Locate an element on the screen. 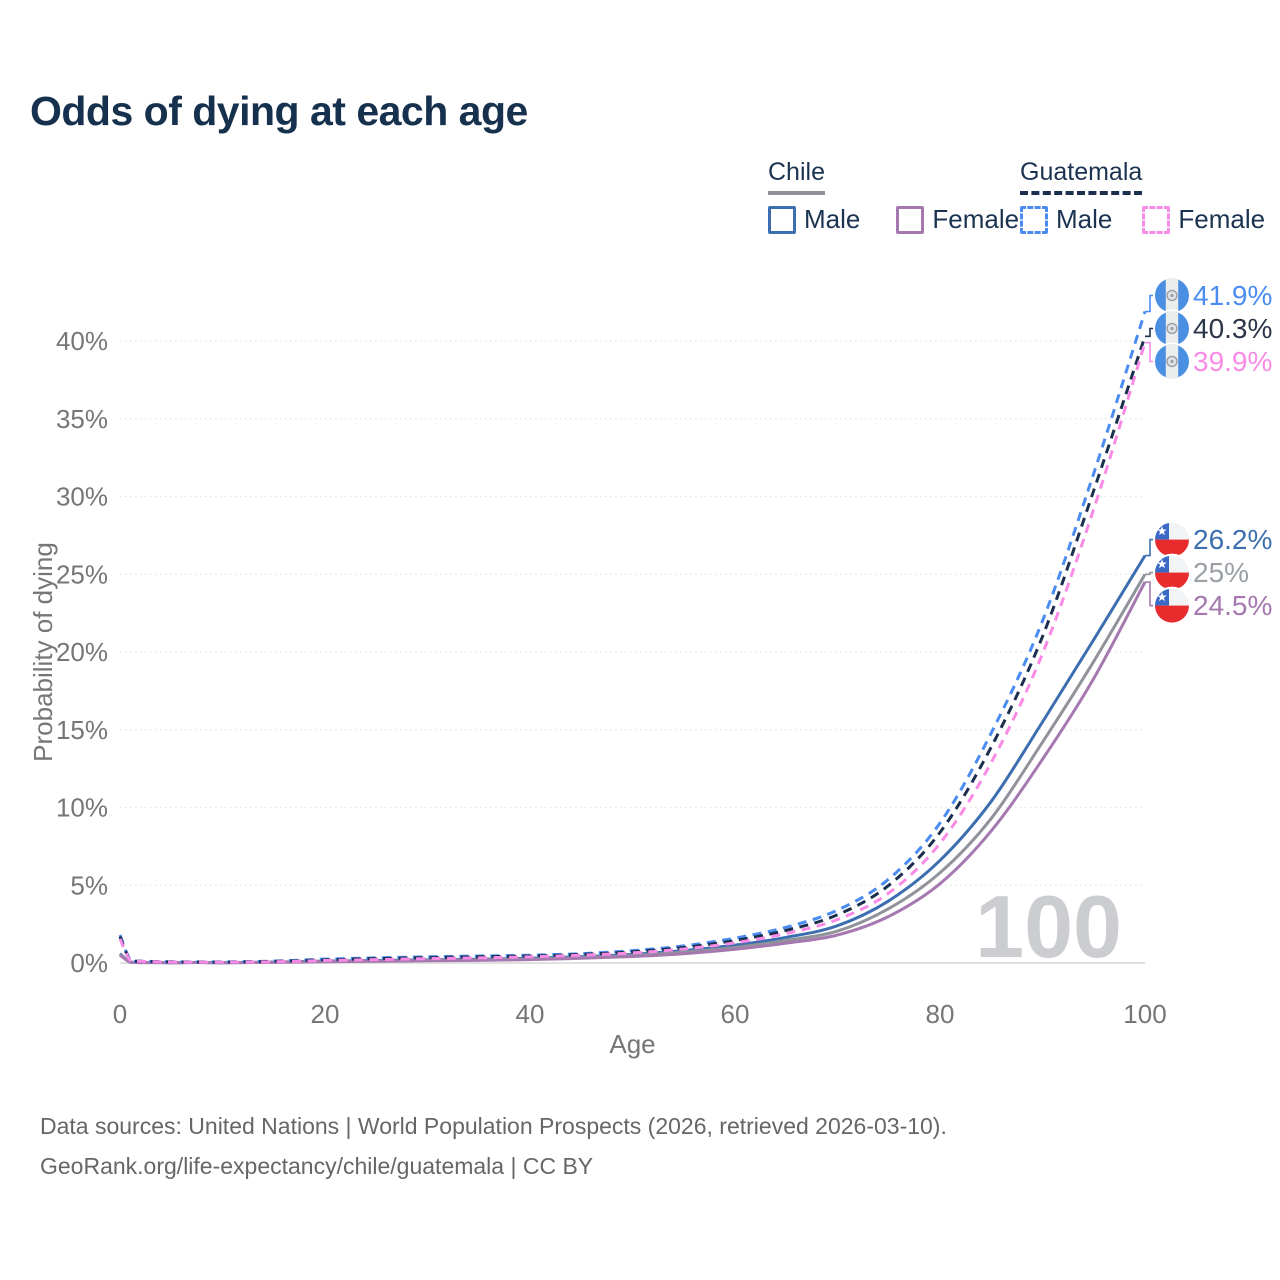 The height and width of the screenshot is (1280, 1280). y-tick-label-40: 40% is located at coordinates (82, 341).